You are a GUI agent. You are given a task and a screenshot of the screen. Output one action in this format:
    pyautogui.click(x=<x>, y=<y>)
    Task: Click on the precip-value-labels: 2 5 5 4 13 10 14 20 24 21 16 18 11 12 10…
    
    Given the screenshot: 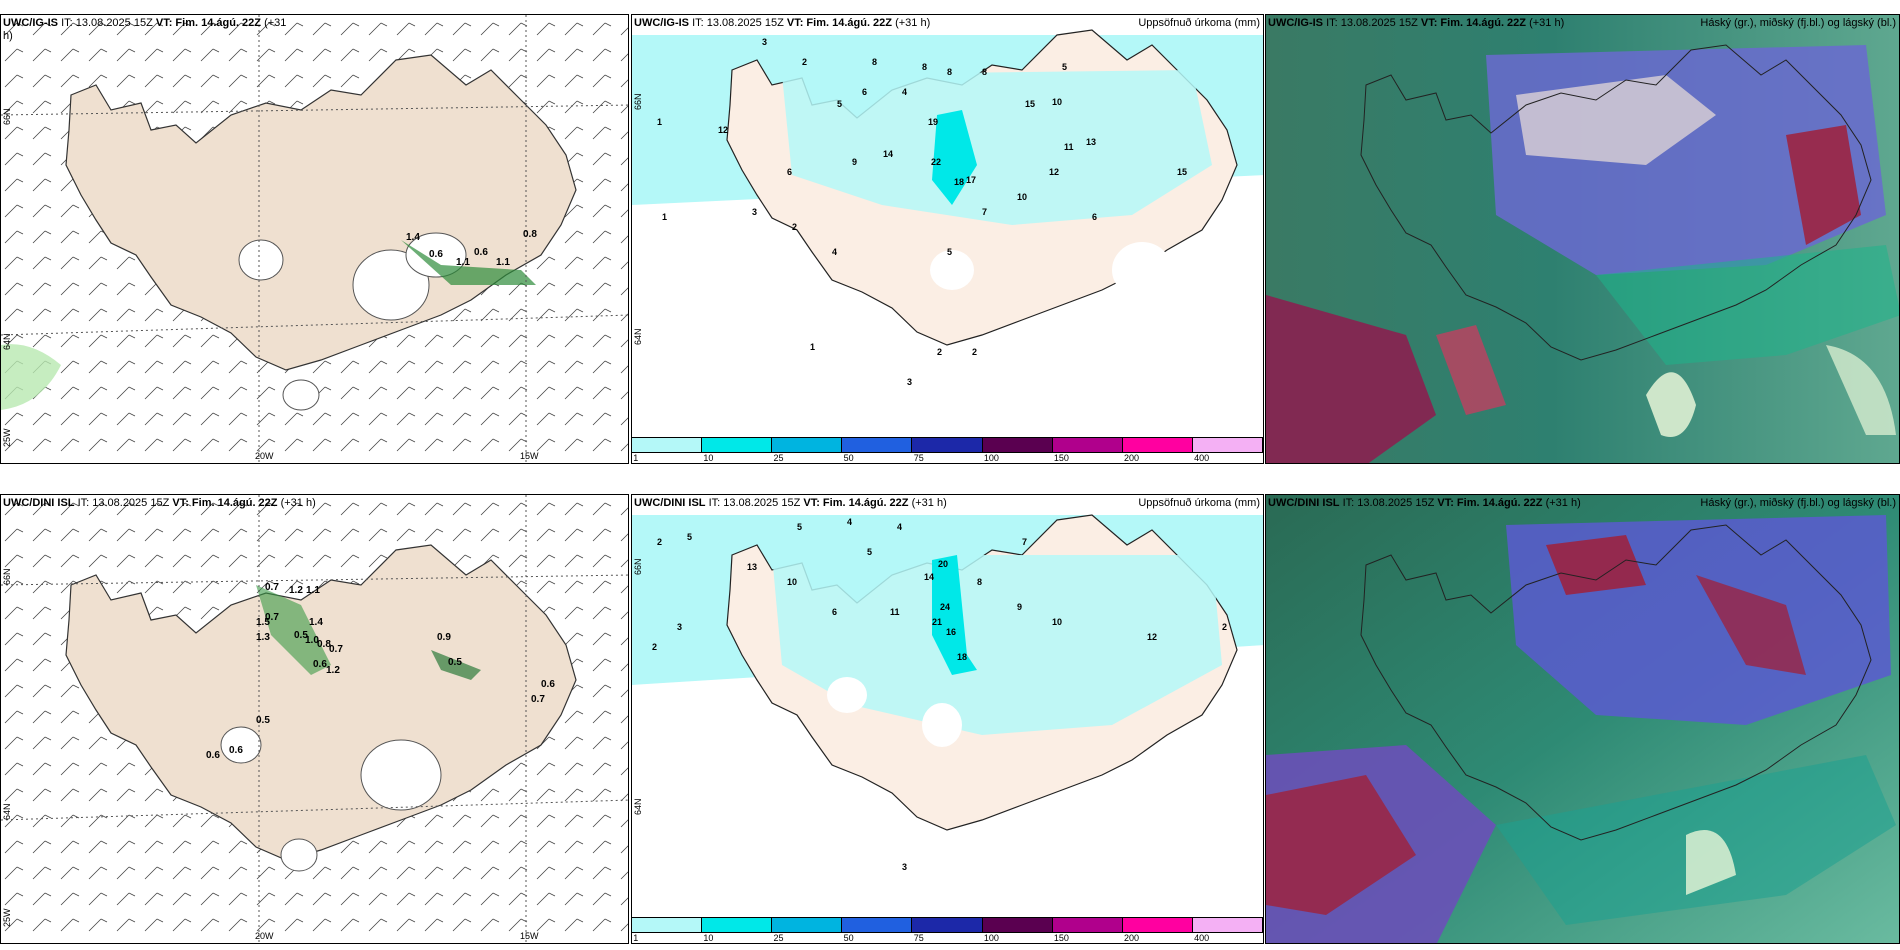 What is the action you would take?
    pyautogui.click(x=939, y=694)
    